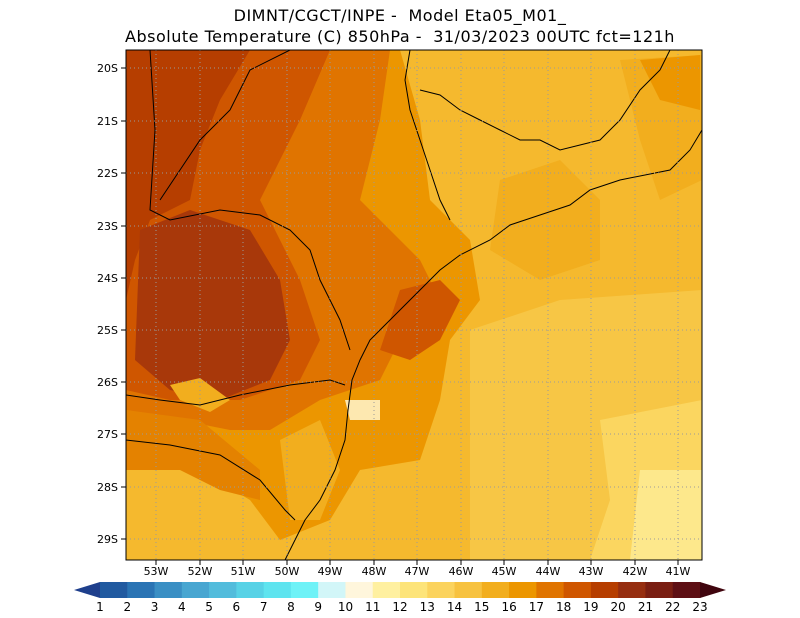 The image size is (800, 618). Describe the element at coordinates (209, 607) in the screenshot. I see `colorbar-label: 5` at that location.